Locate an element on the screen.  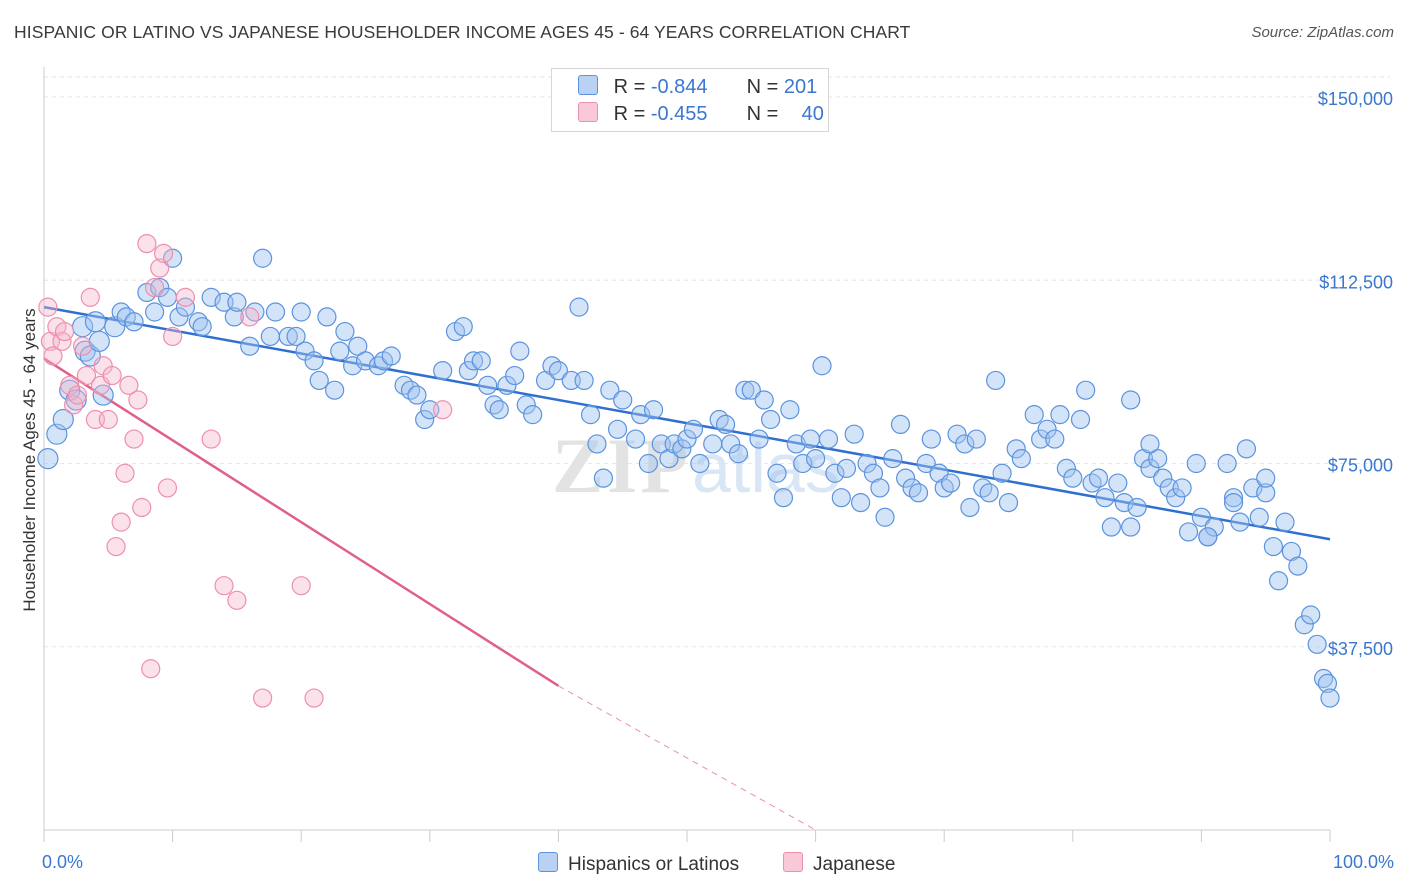
x-tick-label-start: 0.0% is located at coordinates (62, 862).